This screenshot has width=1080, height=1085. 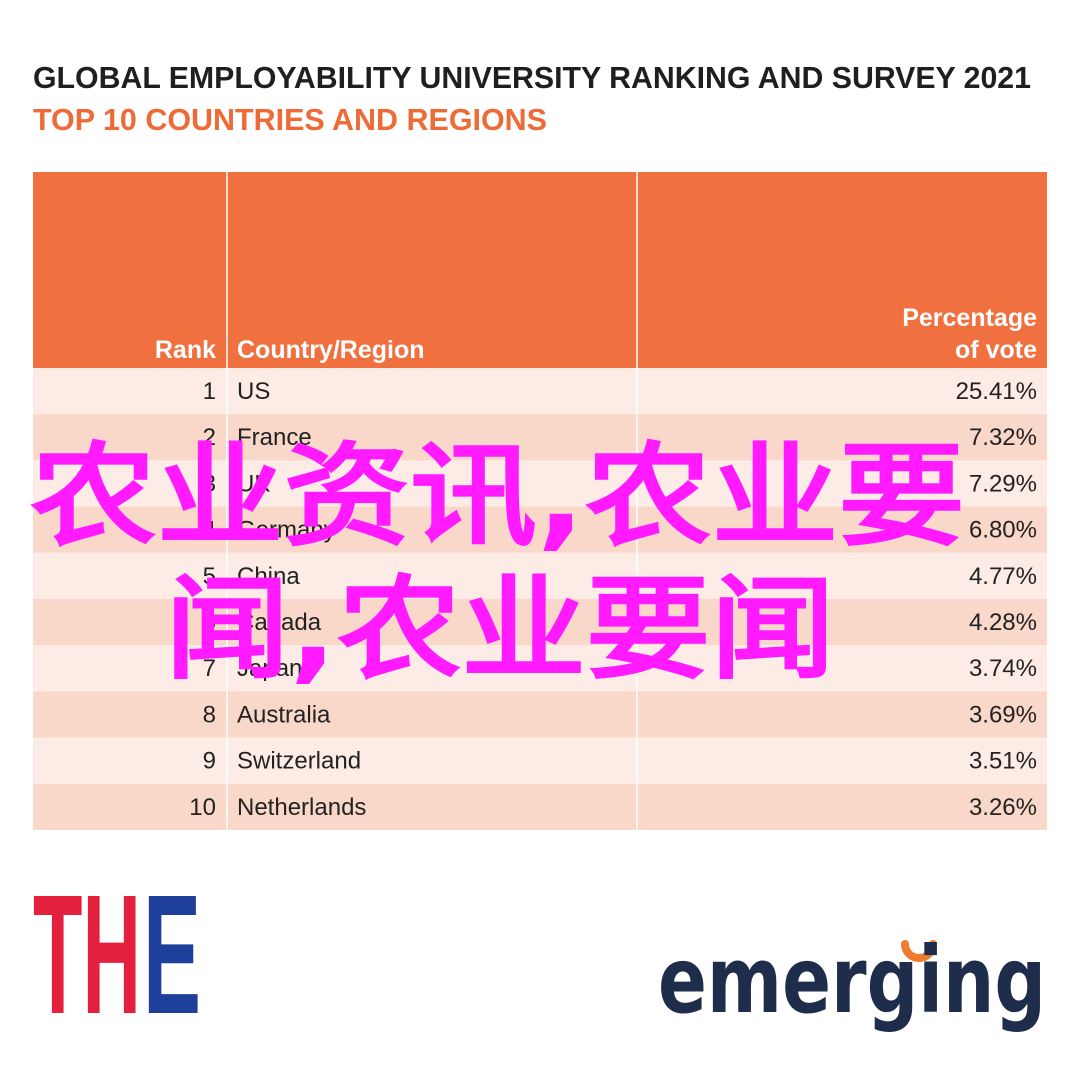 I want to click on rank-cell: 1, so click(x=209, y=391).